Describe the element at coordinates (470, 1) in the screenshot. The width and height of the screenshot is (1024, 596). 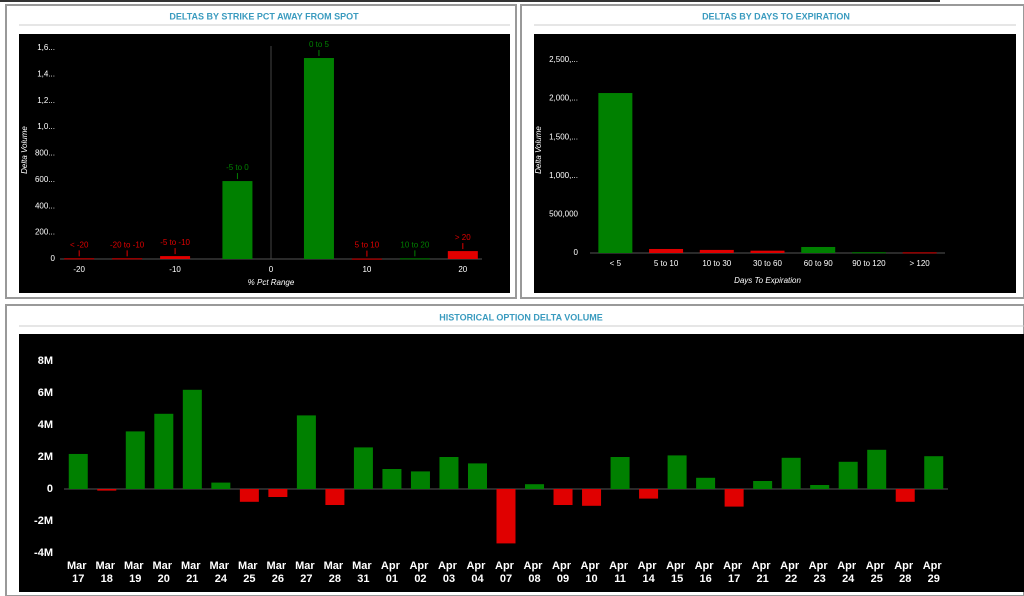
I see `top-shadow` at that location.